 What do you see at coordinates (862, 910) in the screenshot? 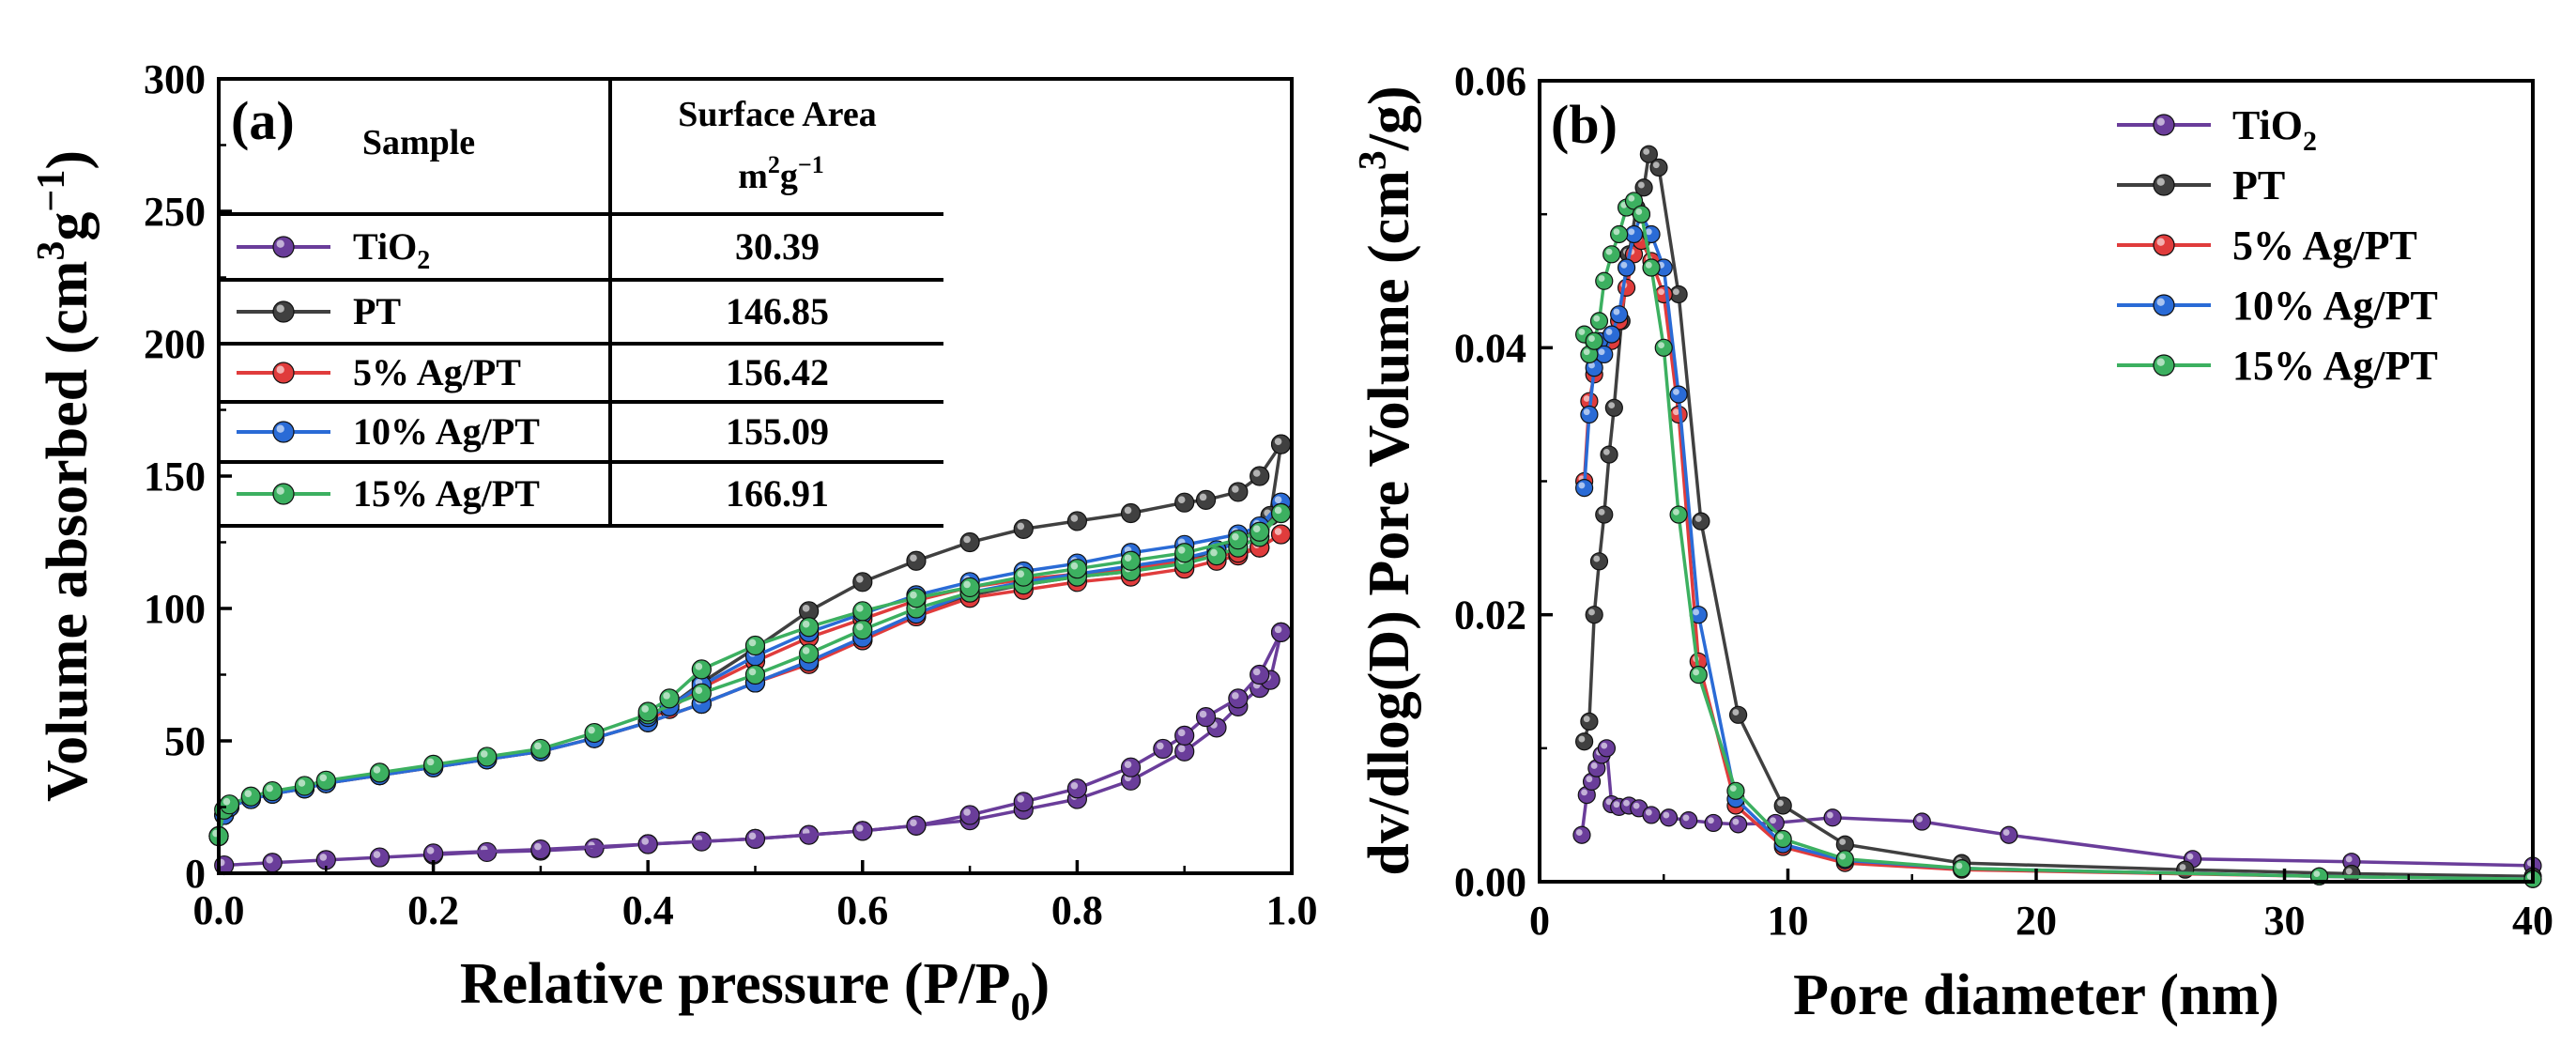
I see `x-tick-label: 0.6` at bounding box center [862, 910].